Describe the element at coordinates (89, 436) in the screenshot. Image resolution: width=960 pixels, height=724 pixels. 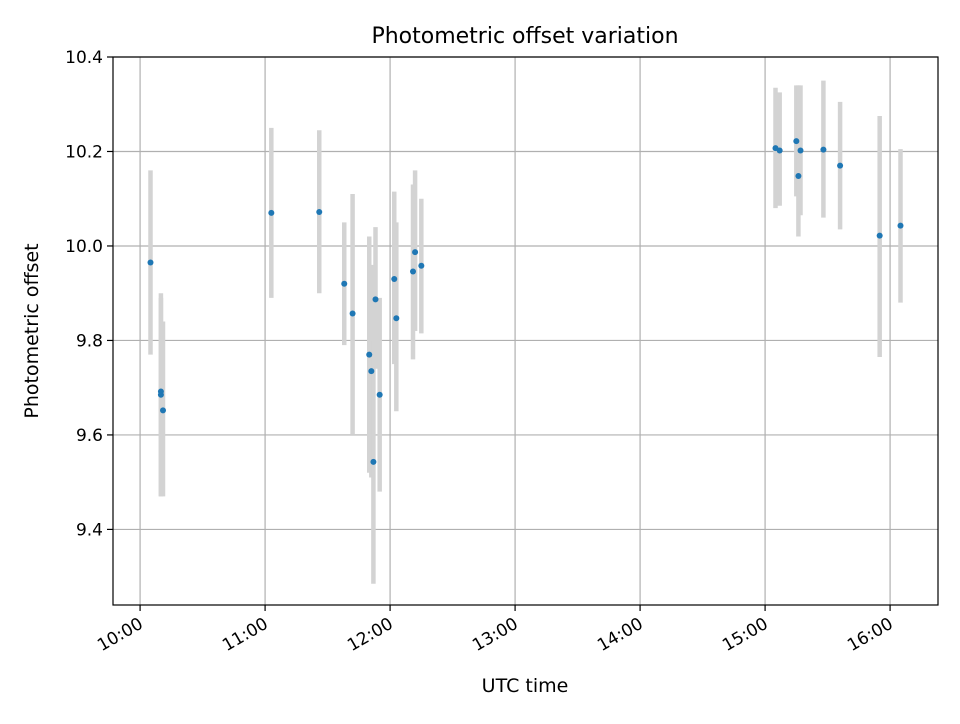
I see `y-tick-label: 9.6` at that location.